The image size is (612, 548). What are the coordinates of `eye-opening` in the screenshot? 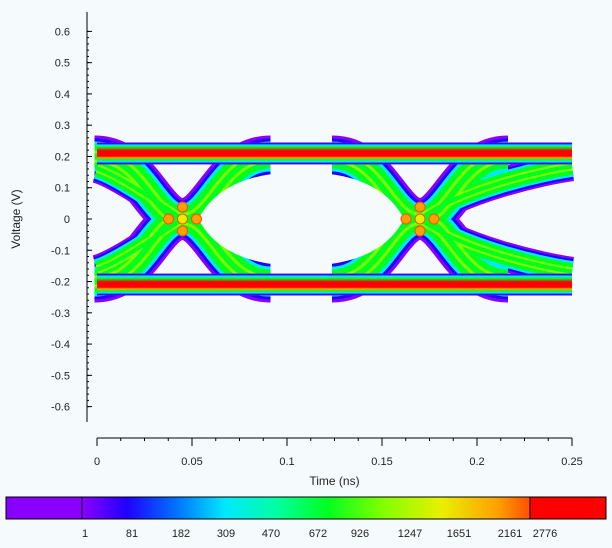 It's located at (301, 219).